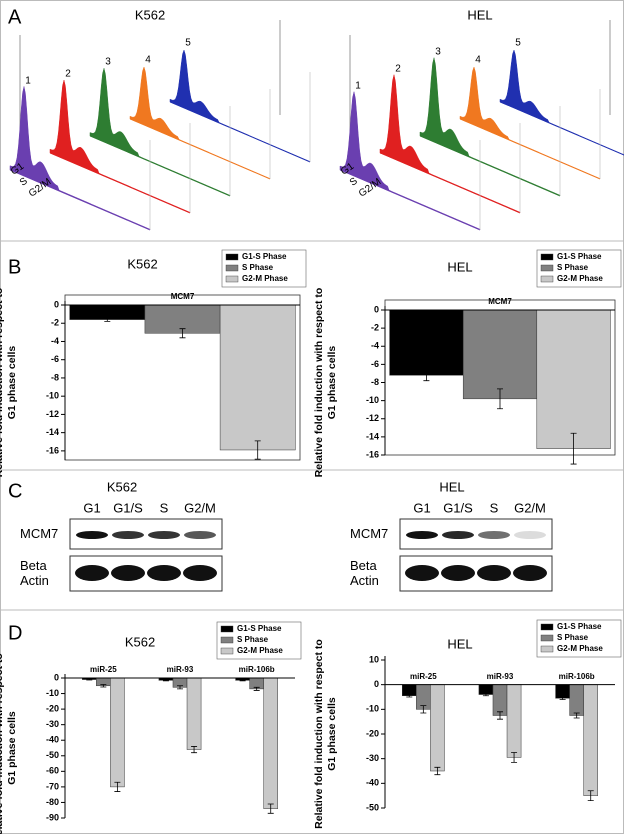 The width and height of the screenshot is (624, 834). What do you see at coordinates (15, 491) in the screenshot?
I see `panel-label: C` at bounding box center [15, 491].